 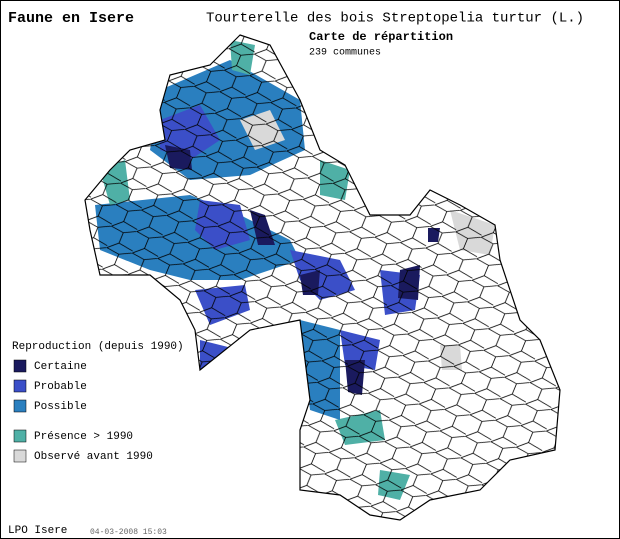 What do you see at coordinates (37, 531) in the screenshot?
I see `source: LPO Isere` at bounding box center [37, 531].